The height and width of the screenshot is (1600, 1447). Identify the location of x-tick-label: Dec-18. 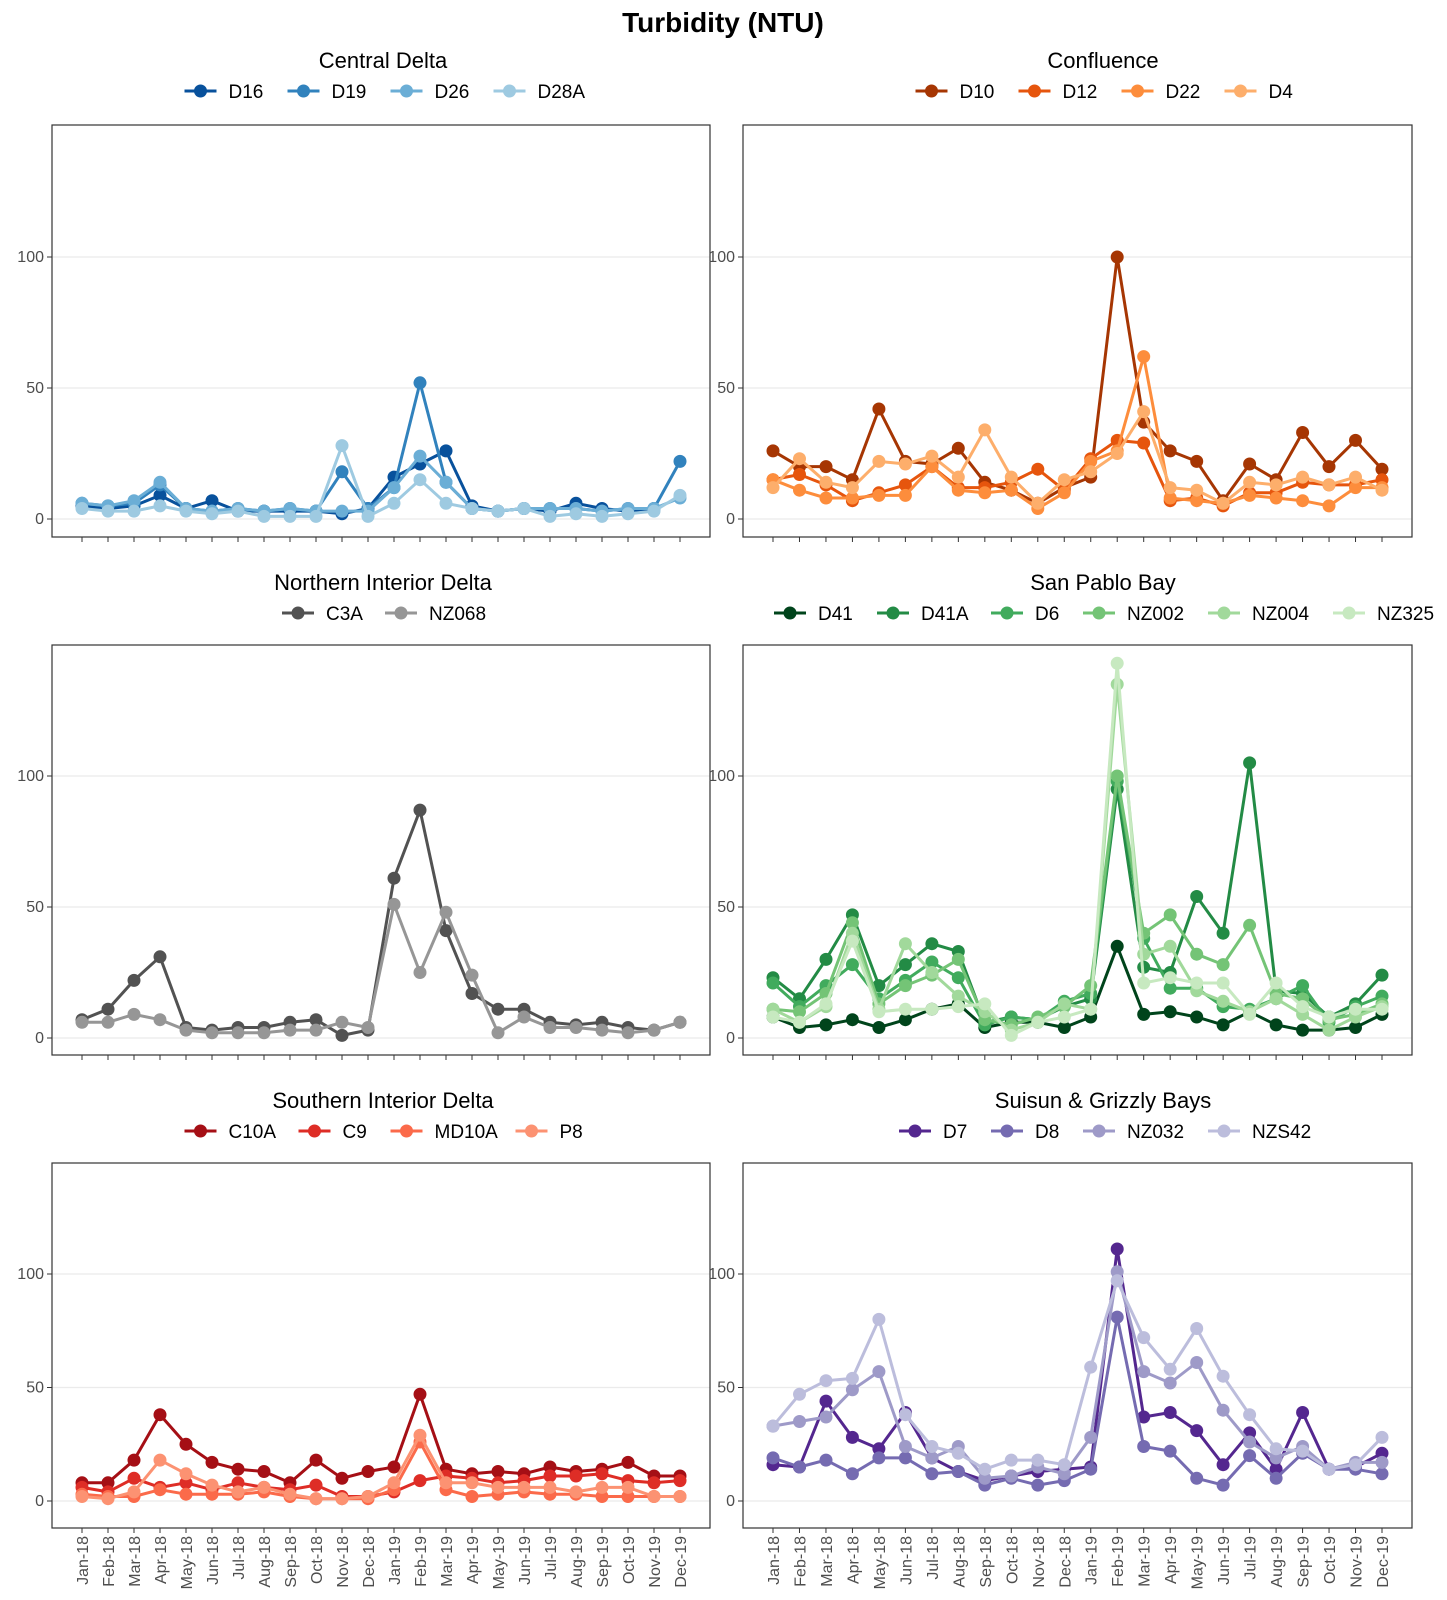
(1065, 1562).